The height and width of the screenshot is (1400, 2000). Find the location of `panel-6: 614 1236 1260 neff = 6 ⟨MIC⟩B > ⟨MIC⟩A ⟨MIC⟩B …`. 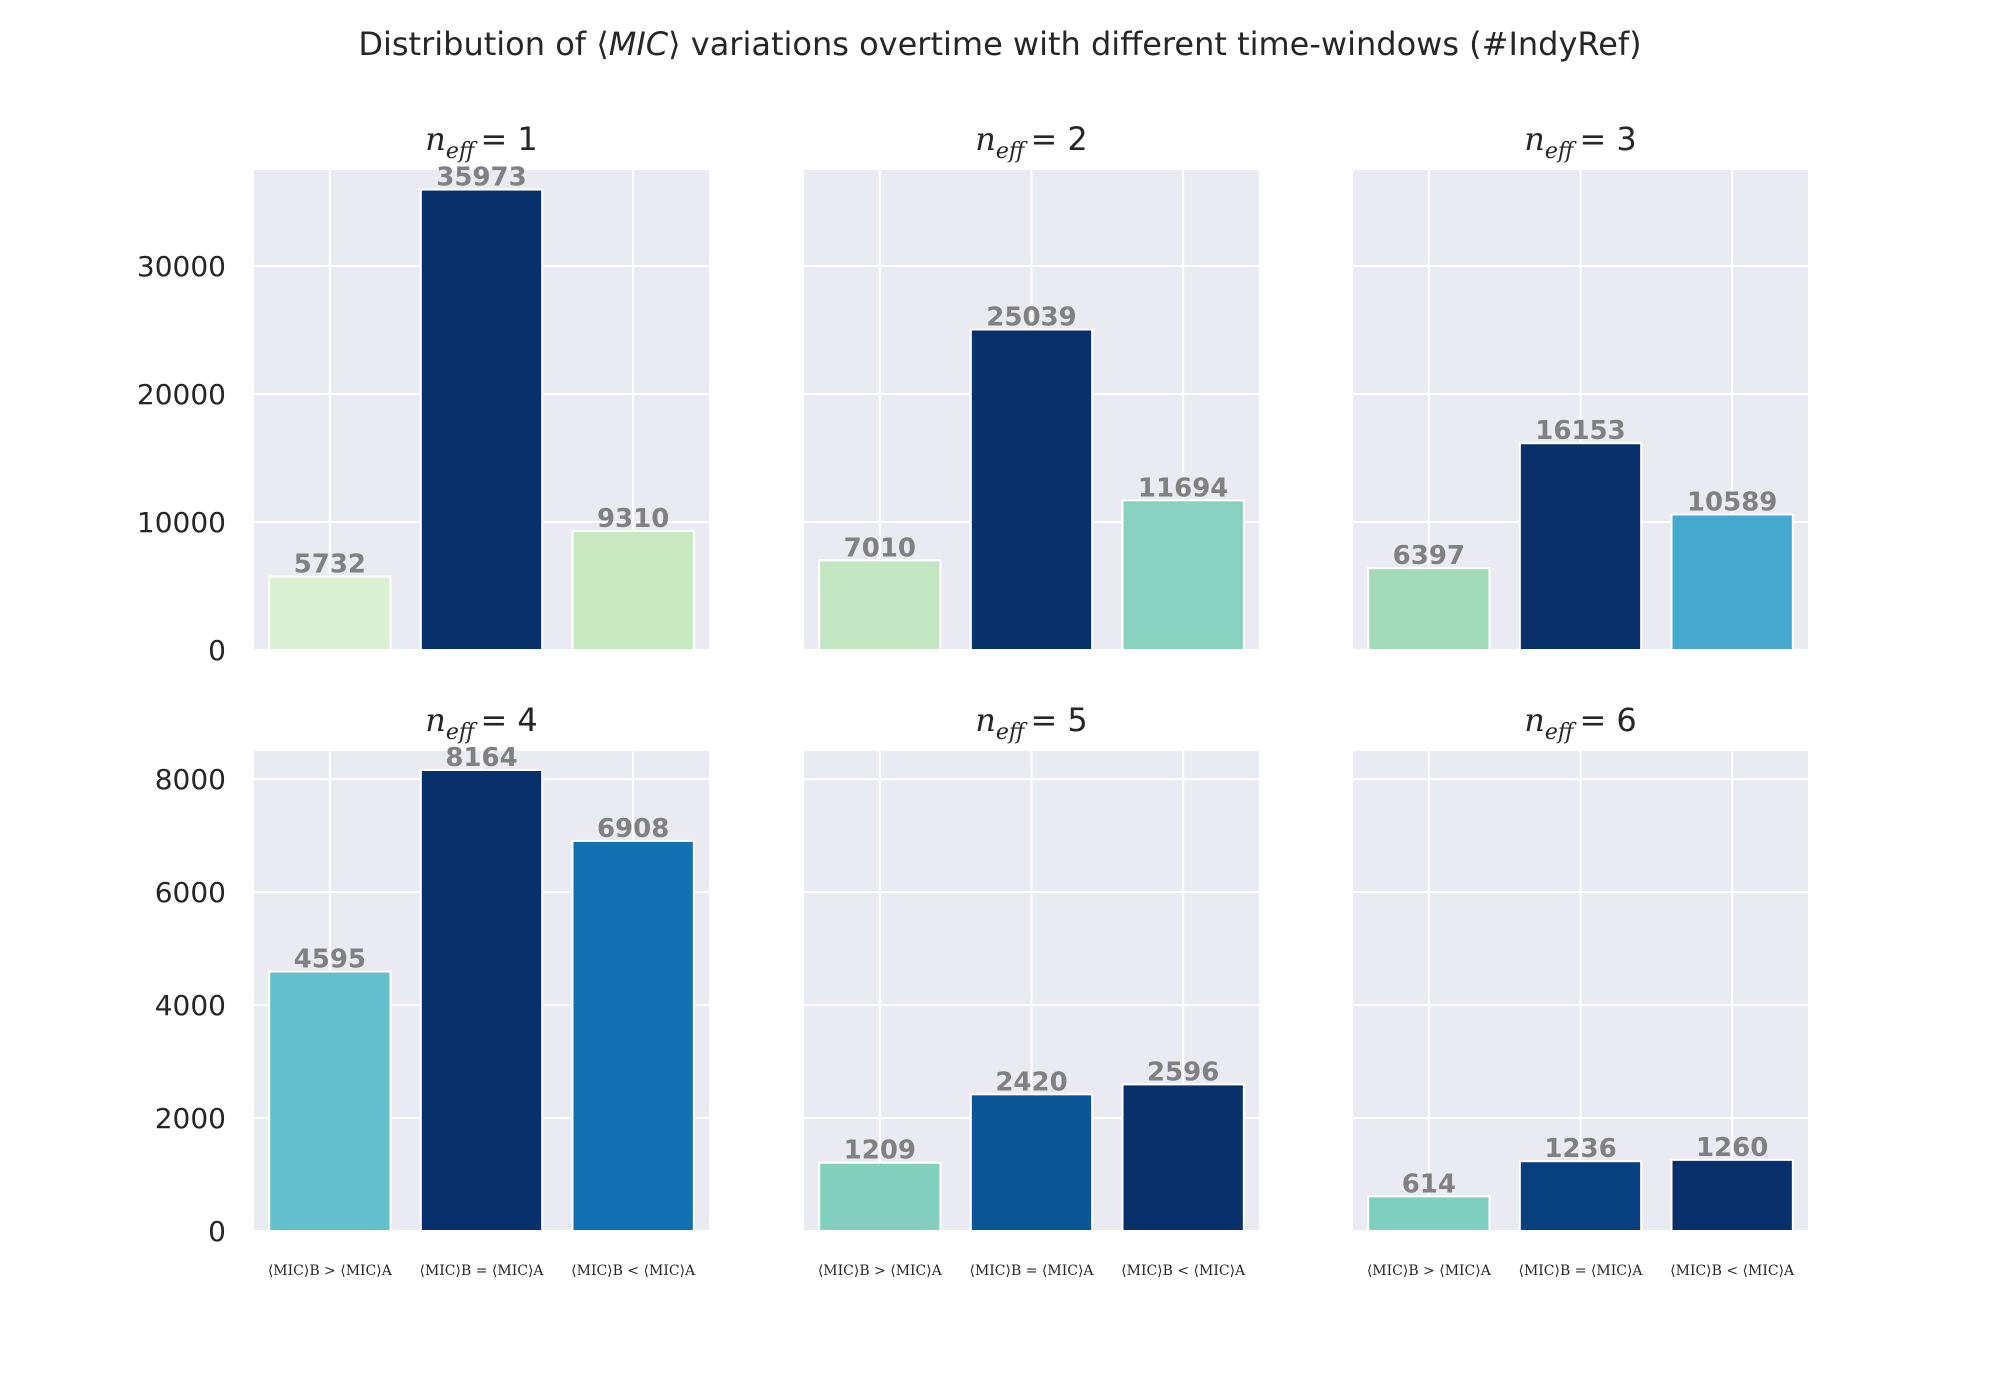

panel-6: 614 1236 1260 neff = 6 ⟨MIC⟩B > ⟨MIC⟩A ⟨MIC⟩B … is located at coordinates (1580, 990).